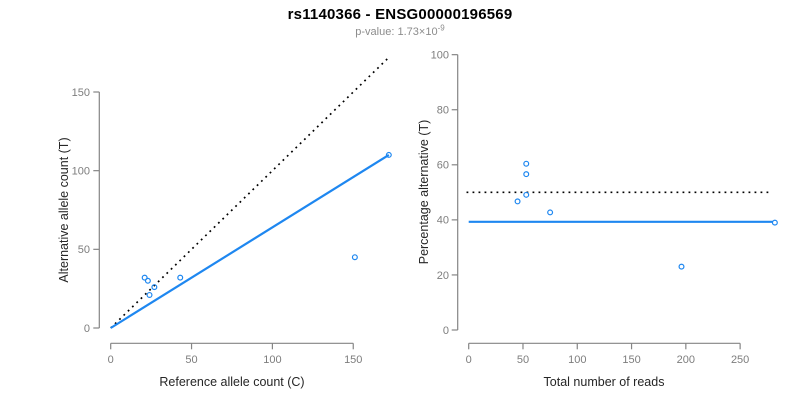 The width and height of the screenshot is (800, 400). I want to click on y-tick-label: 50, so click(84, 250).